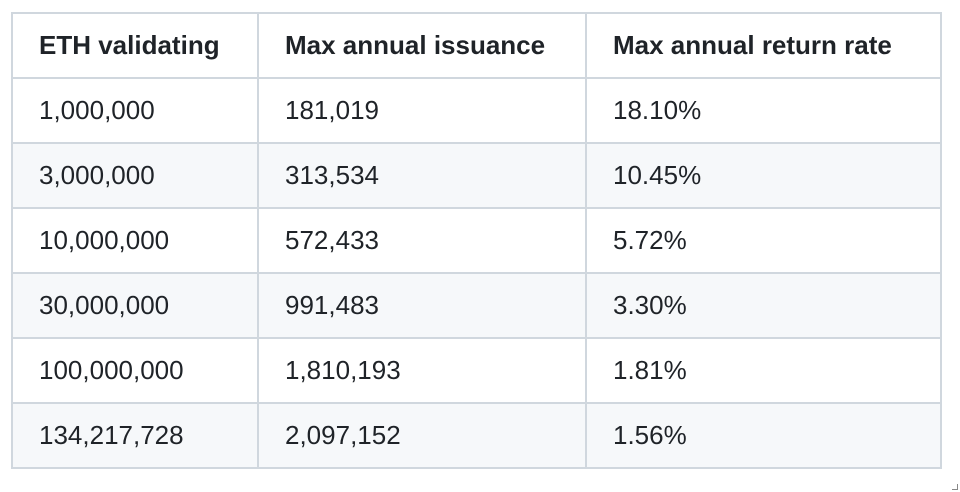 The width and height of the screenshot is (960, 492). What do you see at coordinates (135, 370) in the screenshot?
I see `cell-eth-validating: 100,000,000` at bounding box center [135, 370].